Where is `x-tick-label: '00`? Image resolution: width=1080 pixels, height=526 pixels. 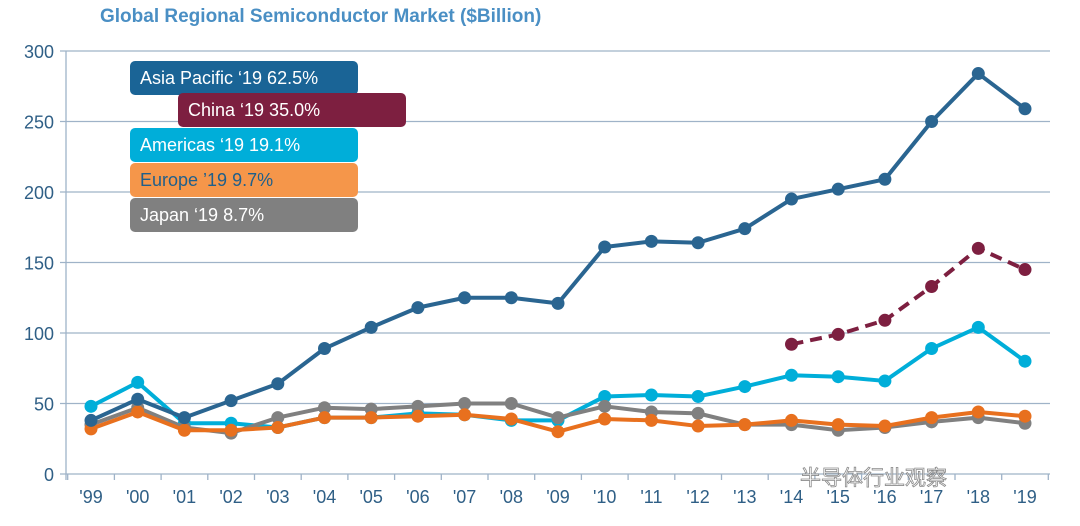
x-tick-label: '00 is located at coordinates (137, 497).